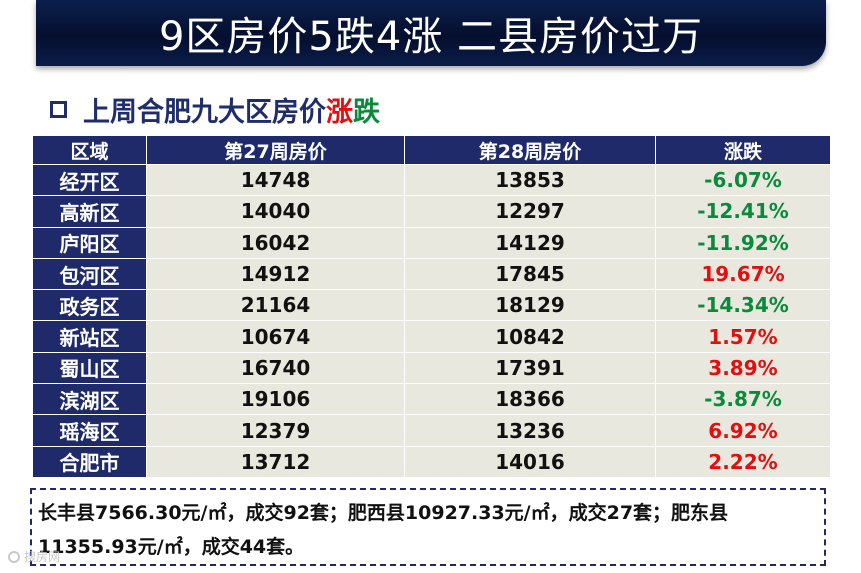  Describe the element at coordinates (14, 556) in the screenshot. I see `watermark-logo-icon` at that location.